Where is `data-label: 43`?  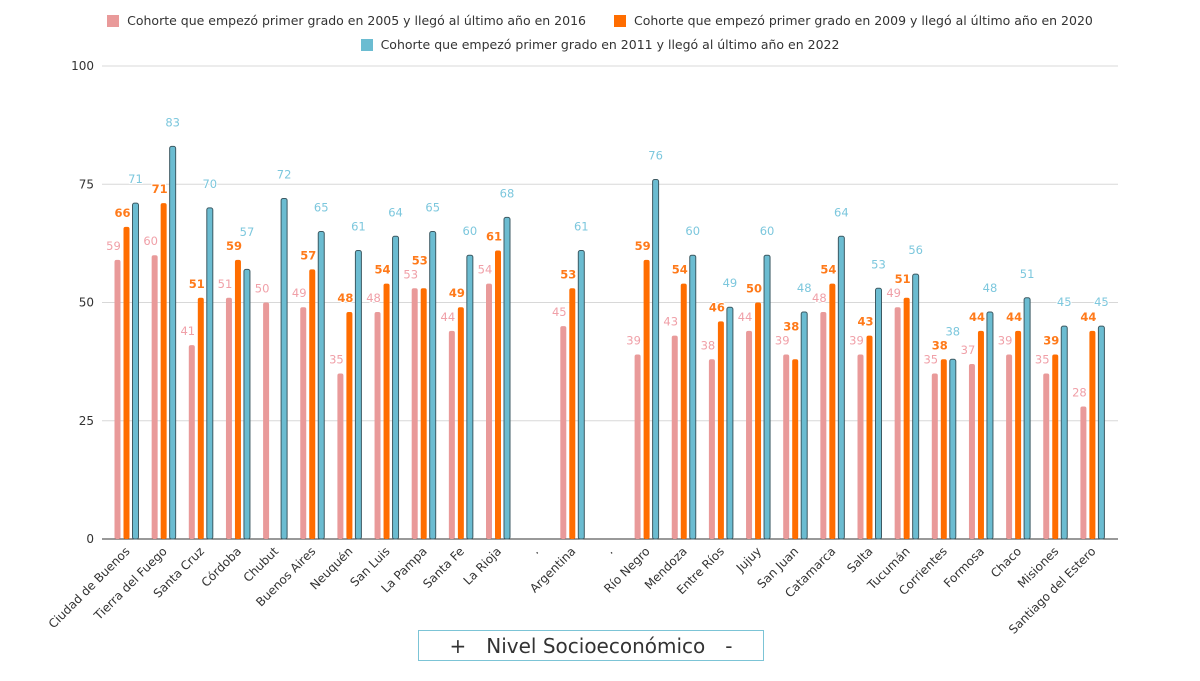 data-label: 43 is located at coordinates (865, 322).